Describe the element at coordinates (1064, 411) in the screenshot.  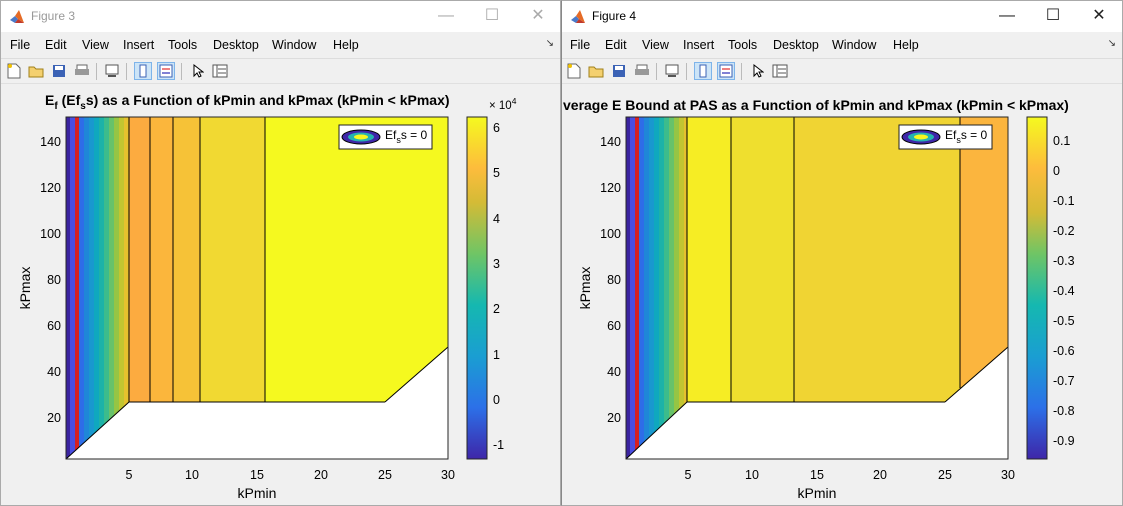
I see `svg-text: -0.8` at that location.